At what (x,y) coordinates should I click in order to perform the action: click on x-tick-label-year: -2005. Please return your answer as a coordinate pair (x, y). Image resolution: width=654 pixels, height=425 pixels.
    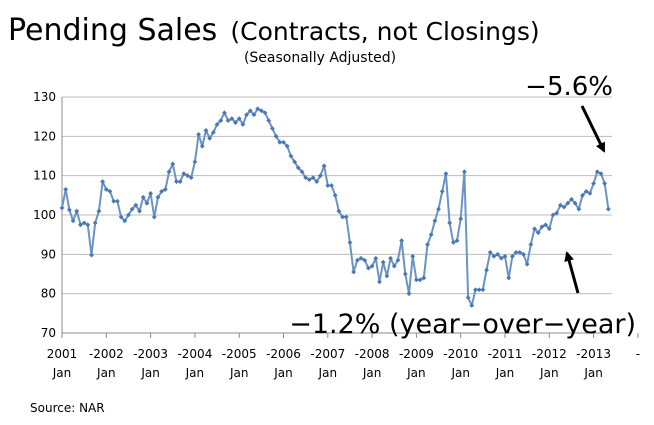
    Looking at the image, I should click on (239, 354).